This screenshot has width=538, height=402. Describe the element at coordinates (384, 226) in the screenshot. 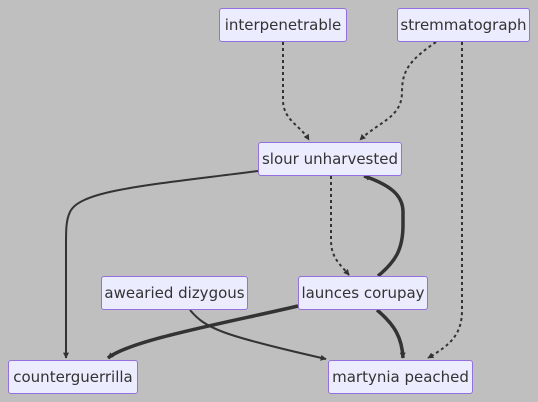

I see `edge-launces-corupay-to-slour-unharvested` at that location.